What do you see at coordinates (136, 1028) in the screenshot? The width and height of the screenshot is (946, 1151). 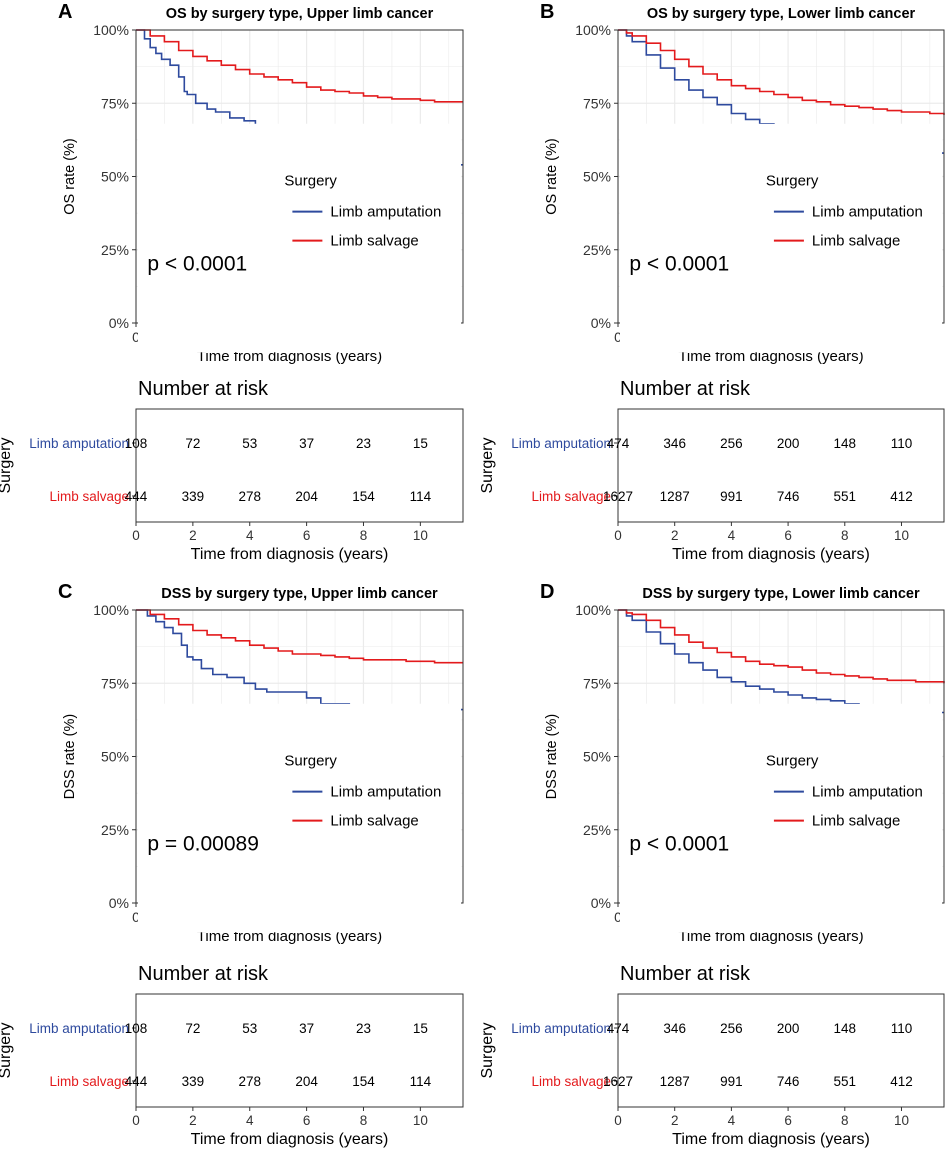 I see `risk-count: 108` at bounding box center [136, 1028].